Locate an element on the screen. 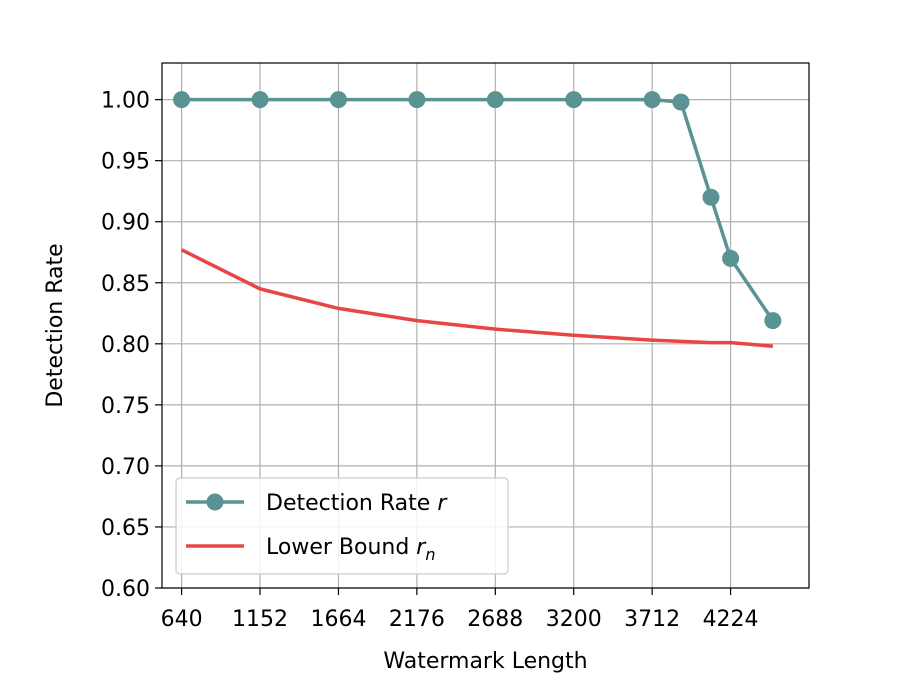 The image size is (900, 700). legend-label-1: Lower Bound rn is located at coordinates (350, 549).